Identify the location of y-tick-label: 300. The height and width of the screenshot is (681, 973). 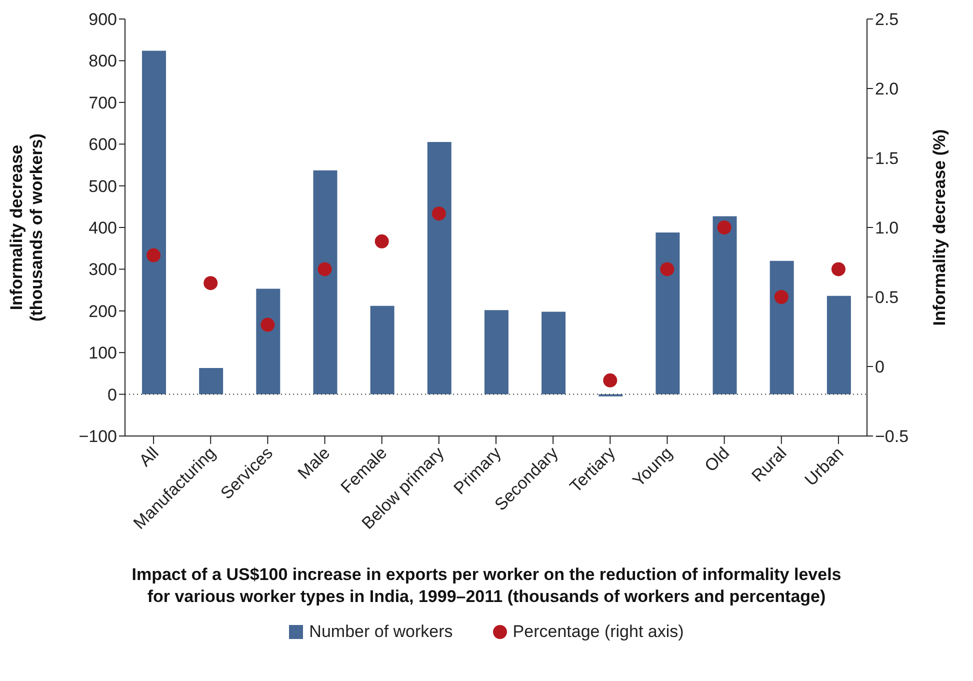
(102, 270).